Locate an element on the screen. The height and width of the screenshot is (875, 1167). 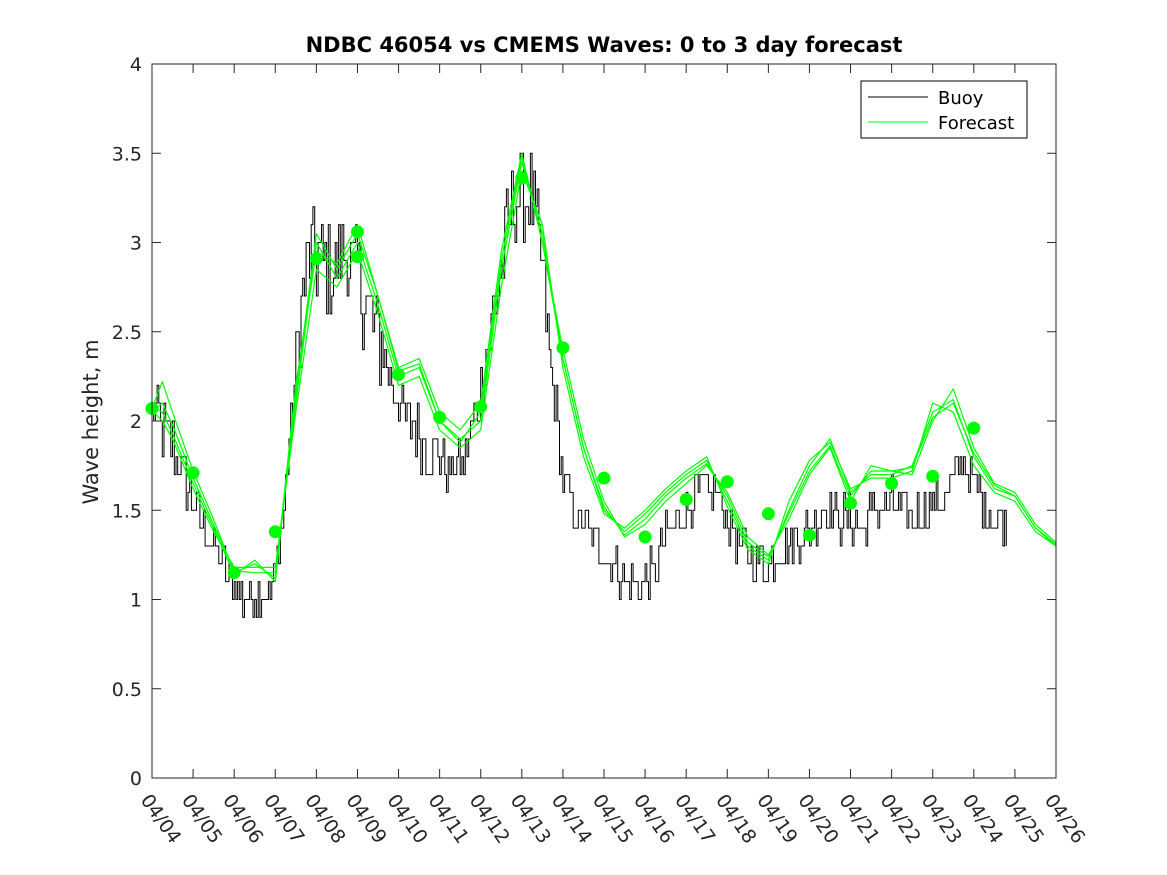
y-tick-label: 0 is located at coordinates (136, 779).